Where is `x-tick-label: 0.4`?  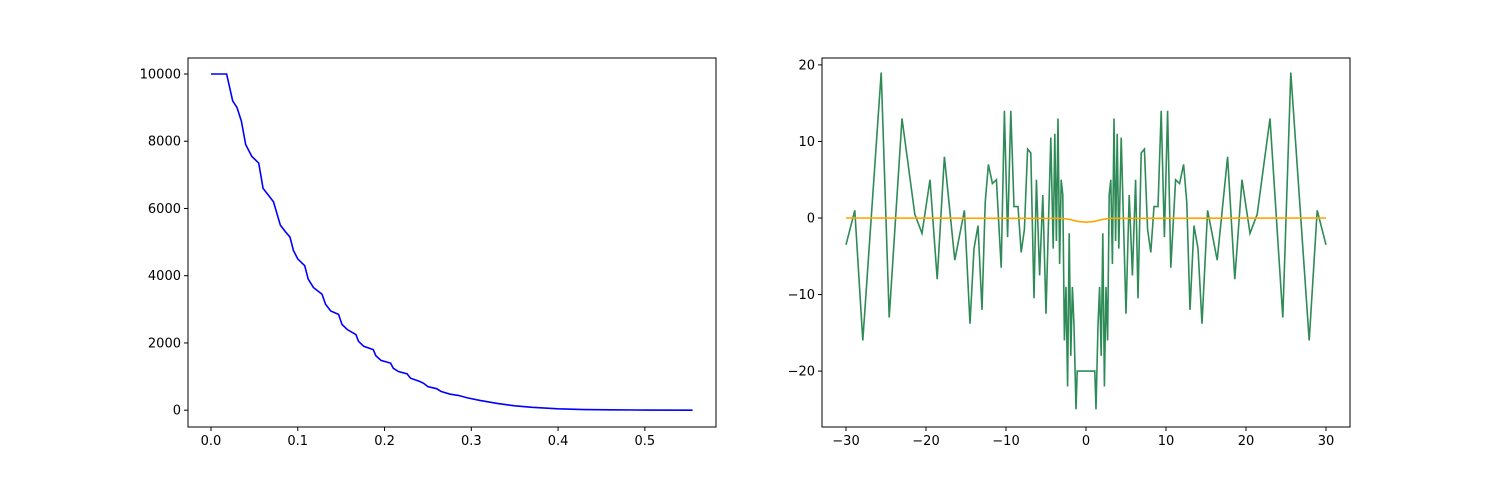
x-tick-label: 0.4 is located at coordinates (558, 441).